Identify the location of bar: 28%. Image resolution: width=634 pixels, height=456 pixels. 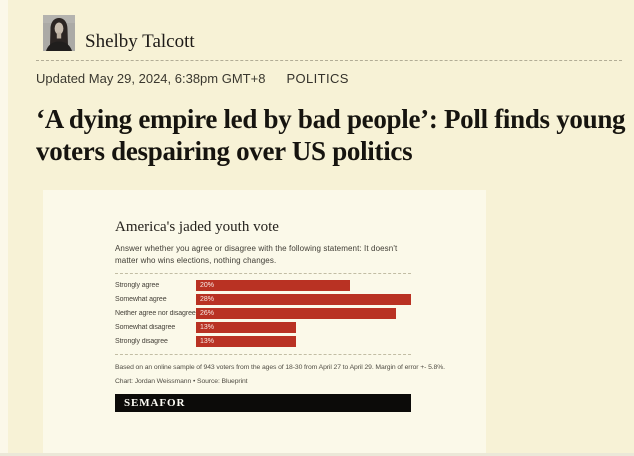
(303, 300).